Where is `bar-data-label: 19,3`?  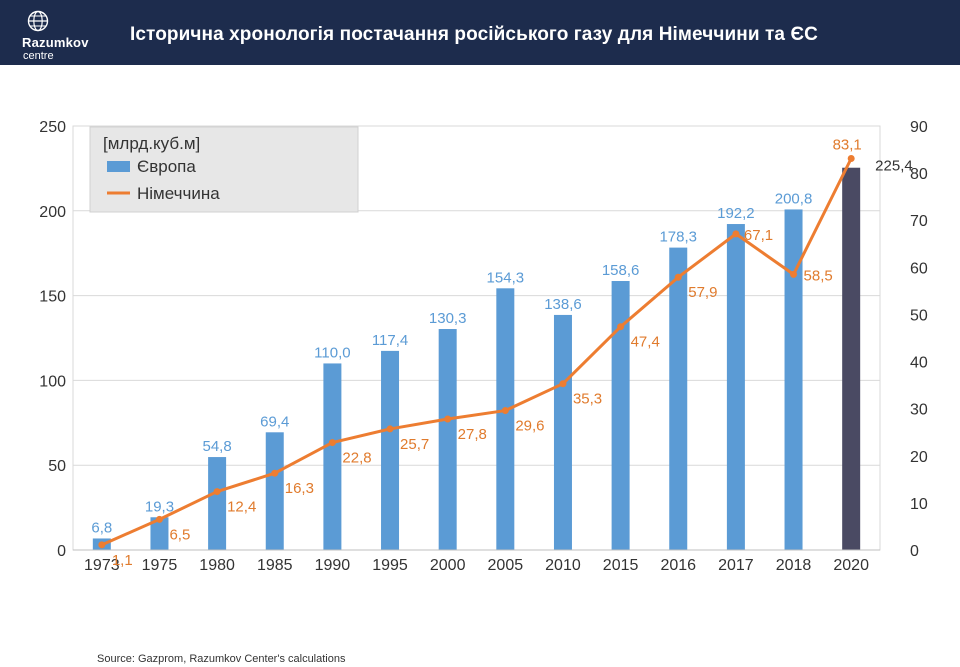
bar-data-label: 19,3 is located at coordinates (159, 506).